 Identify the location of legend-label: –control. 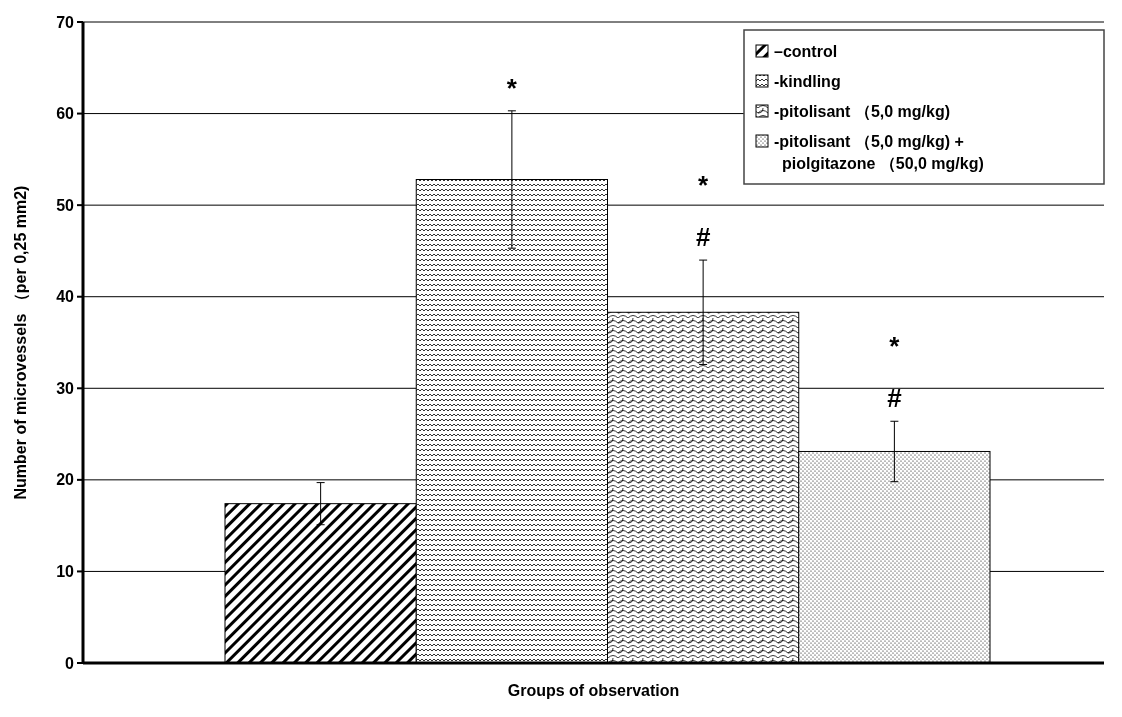
(806, 51).